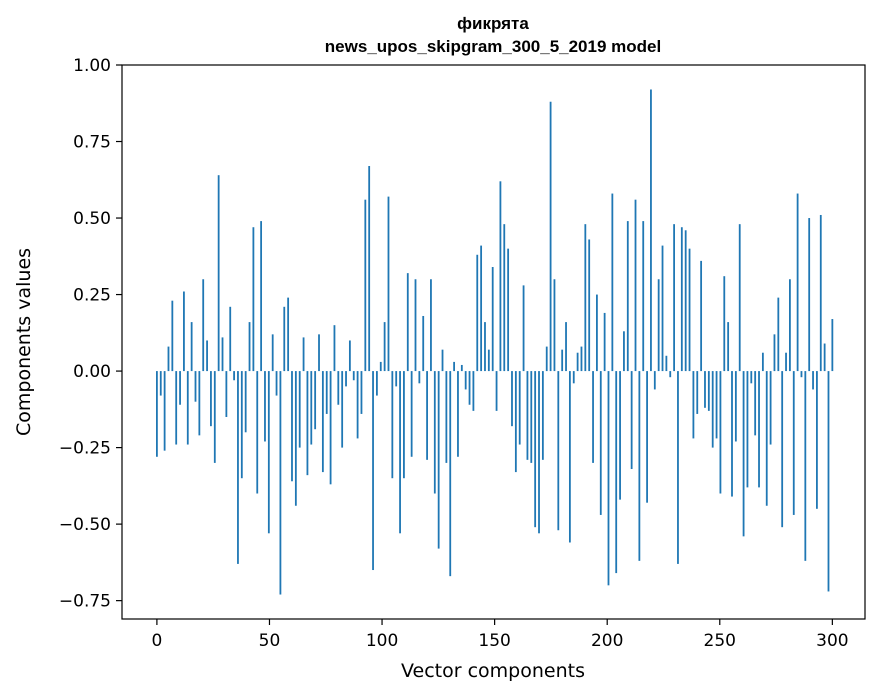 The height and width of the screenshot is (696, 880). I want to click on x-tick-label: 100, so click(382, 641).